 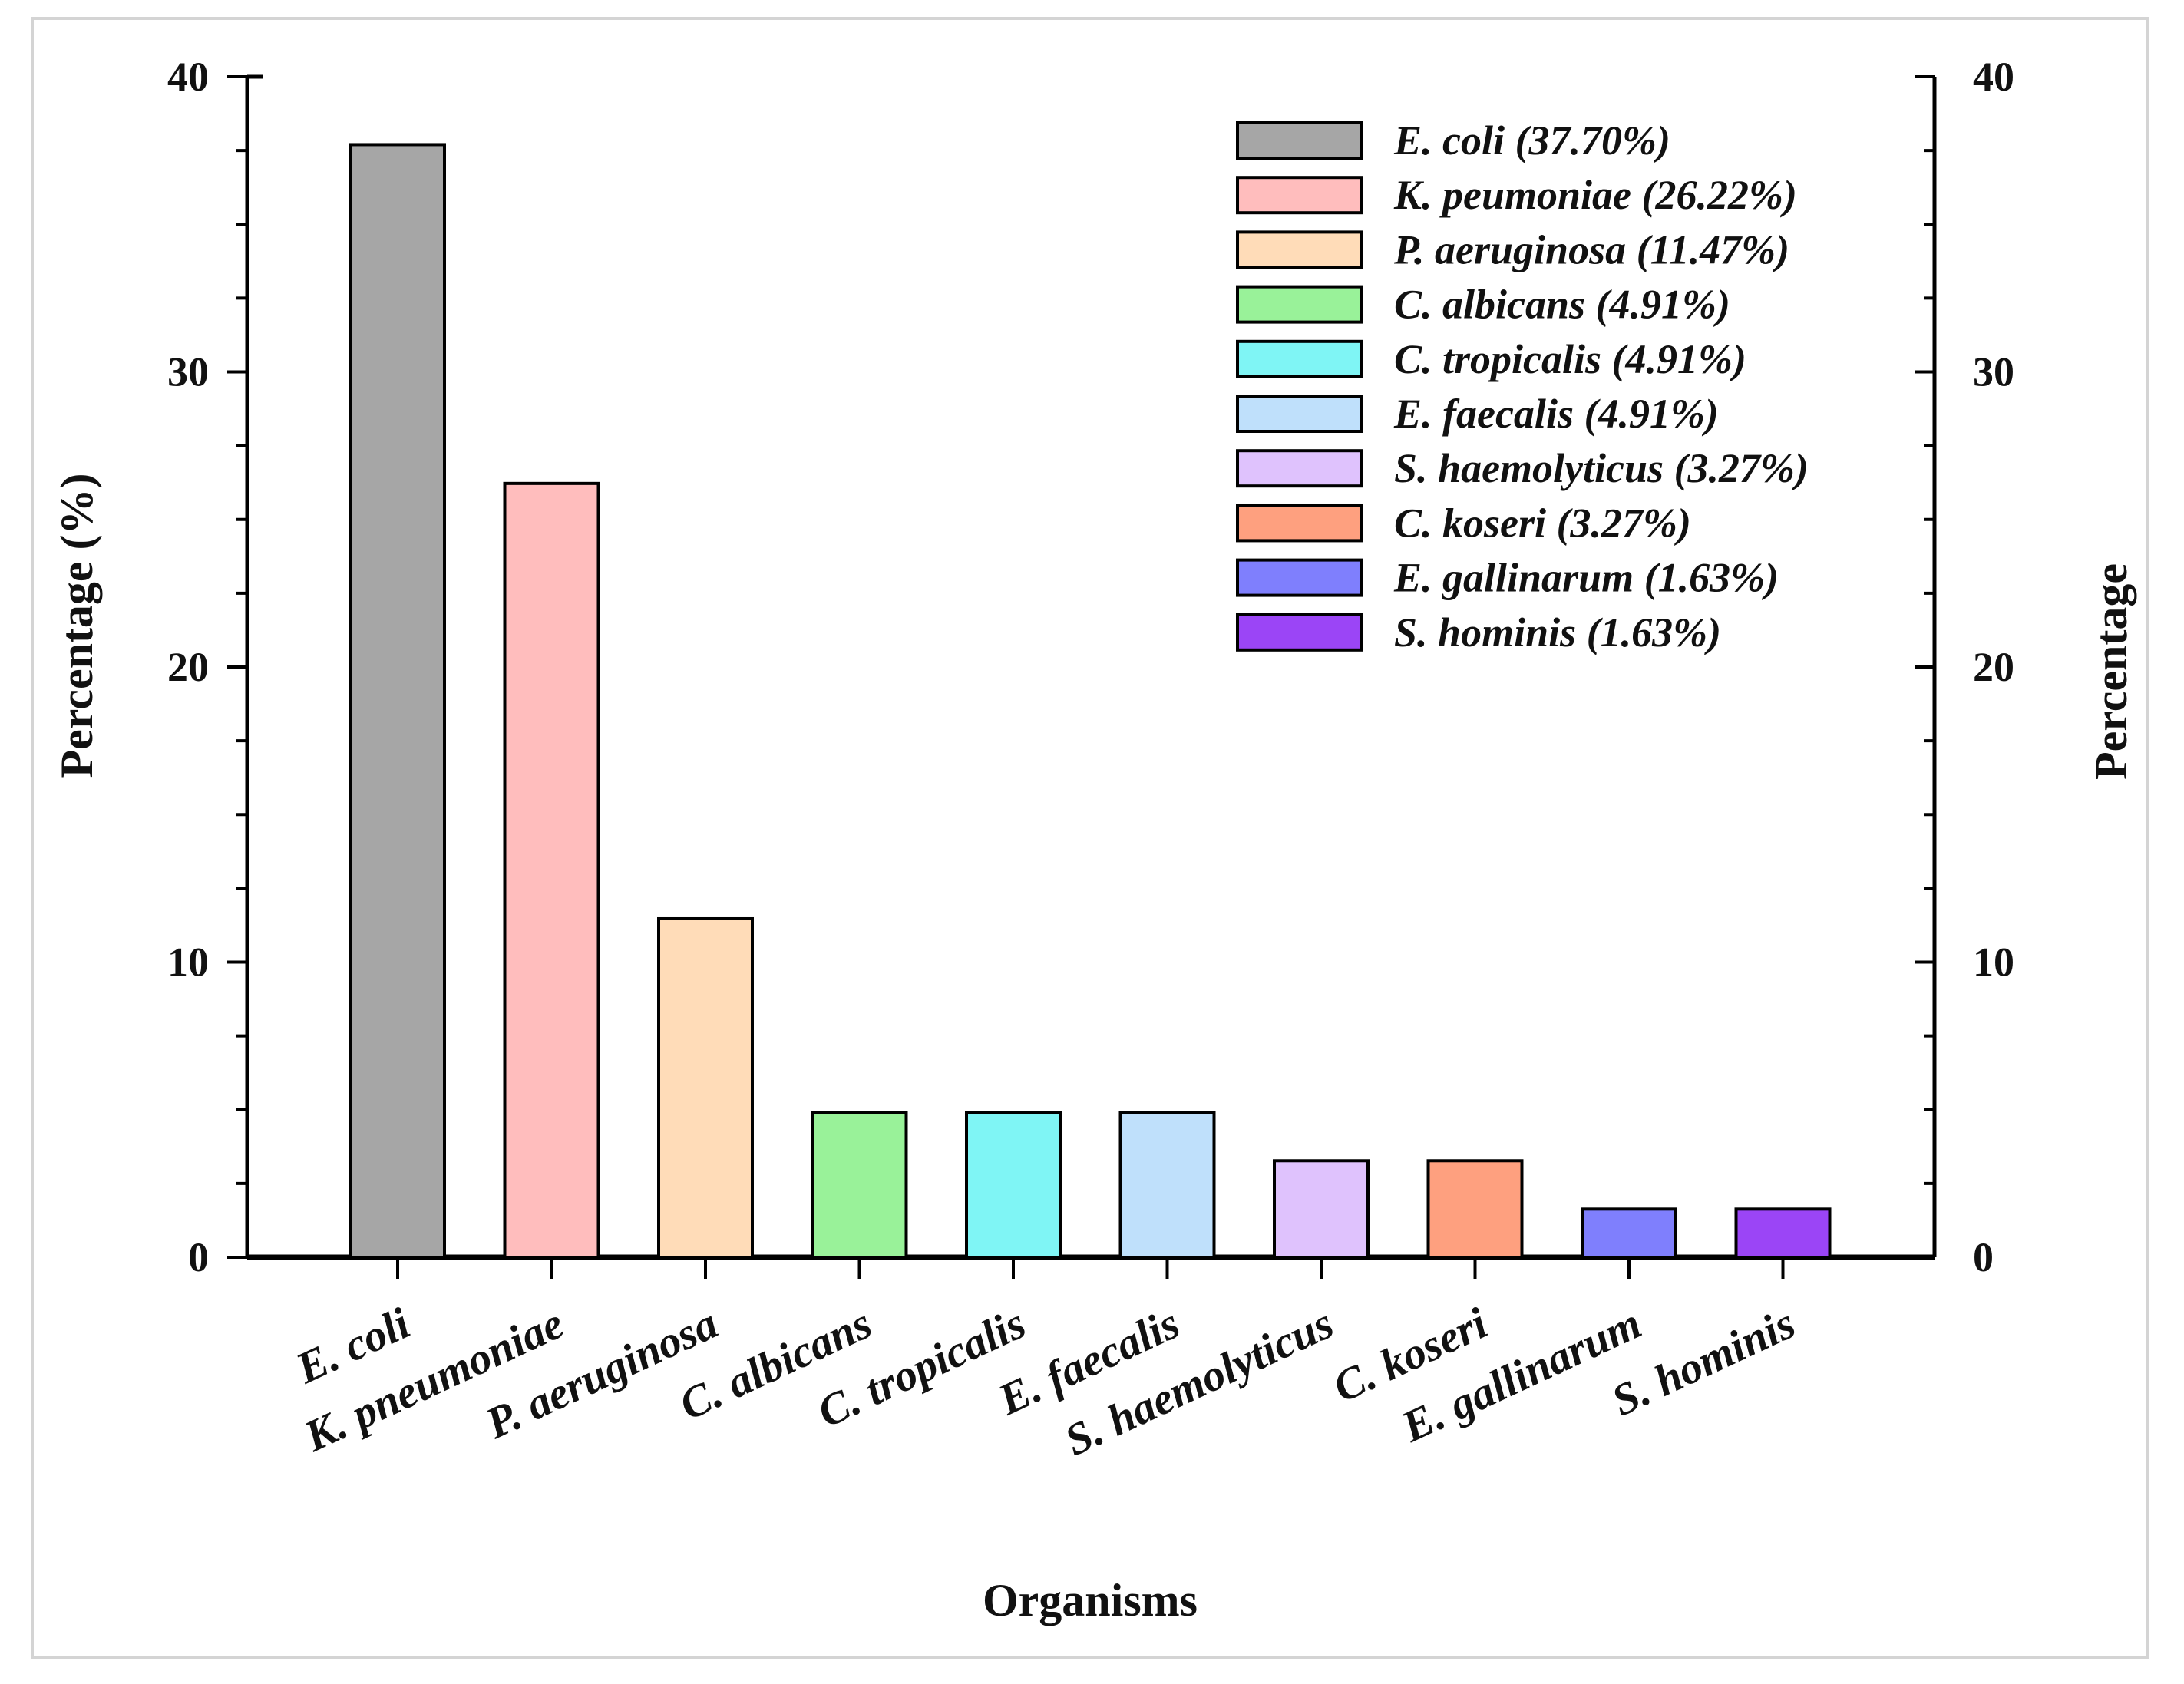 I want to click on y-tick-label-right: 40, so click(x=1993, y=77).